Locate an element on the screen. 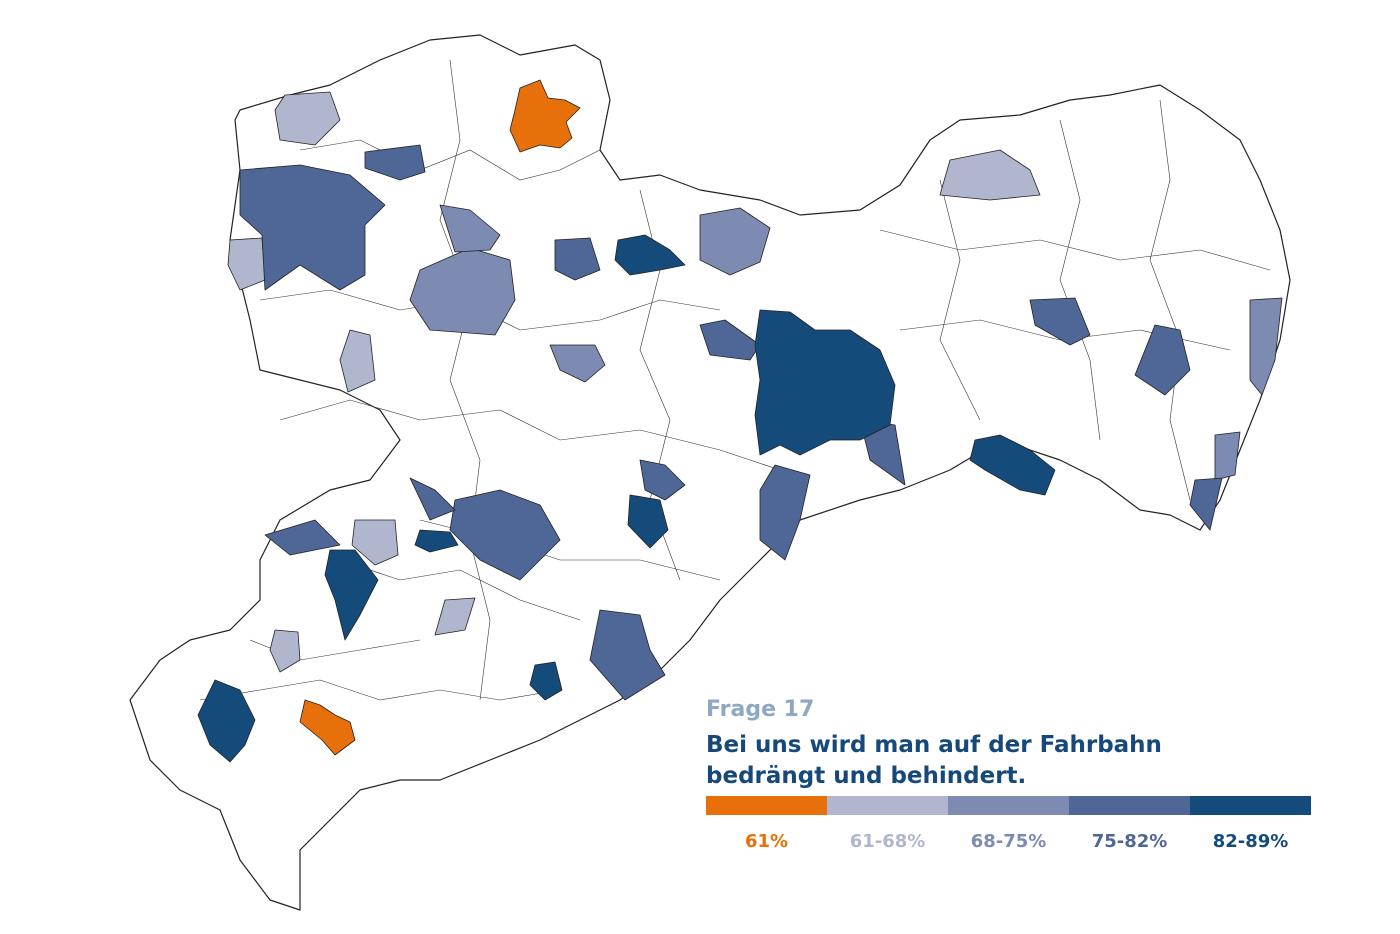 Image resolution: width=1400 pixels, height=934 pixels. legend-label: 61-68% is located at coordinates (888, 841).